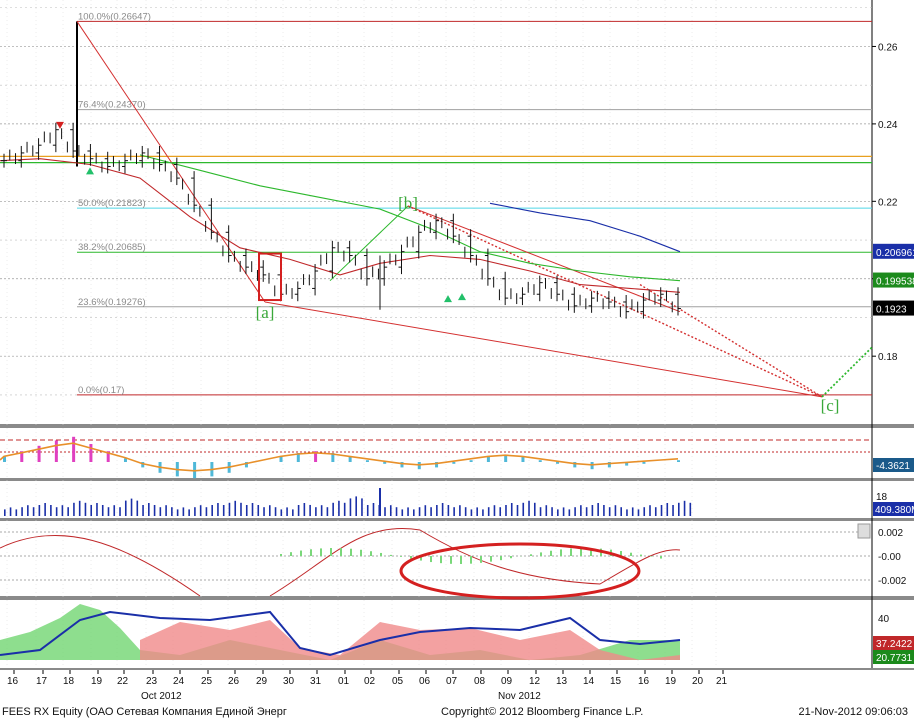 The image size is (914, 723). Describe the element at coordinates (270, 277) in the screenshot. I see `wave-a-box` at that location.